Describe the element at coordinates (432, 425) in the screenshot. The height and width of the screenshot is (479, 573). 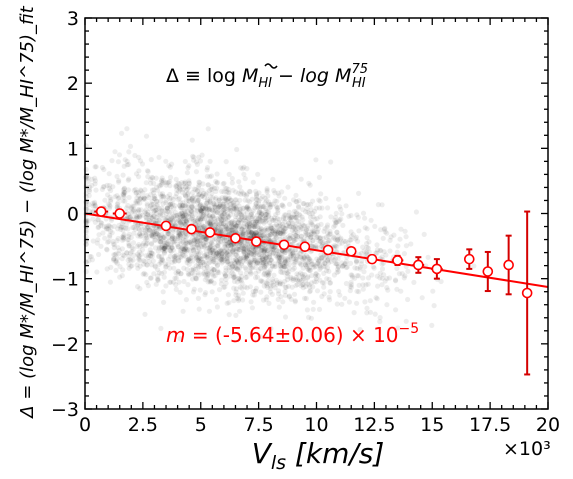
I see `x-tick-label: 15` at that location.